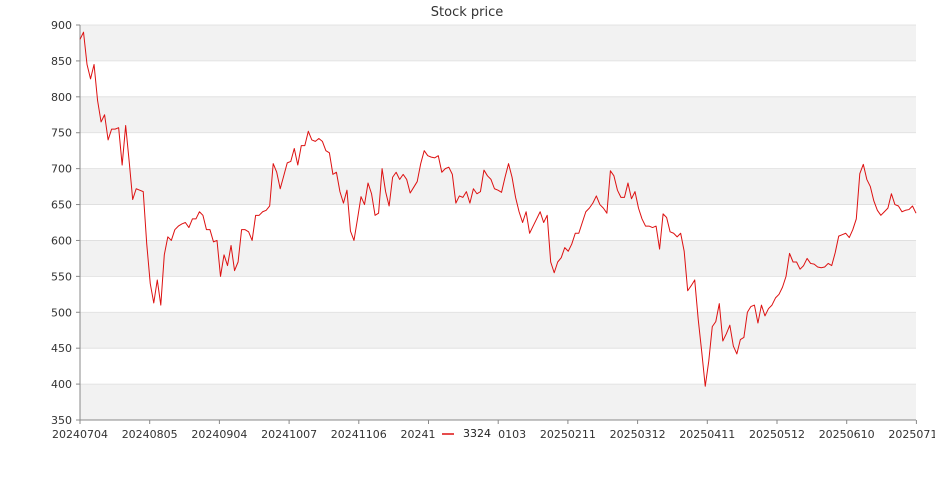  Describe the element at coordinates (61, 205) in the screenshot. I see `y-tick-label: 650` at that location.